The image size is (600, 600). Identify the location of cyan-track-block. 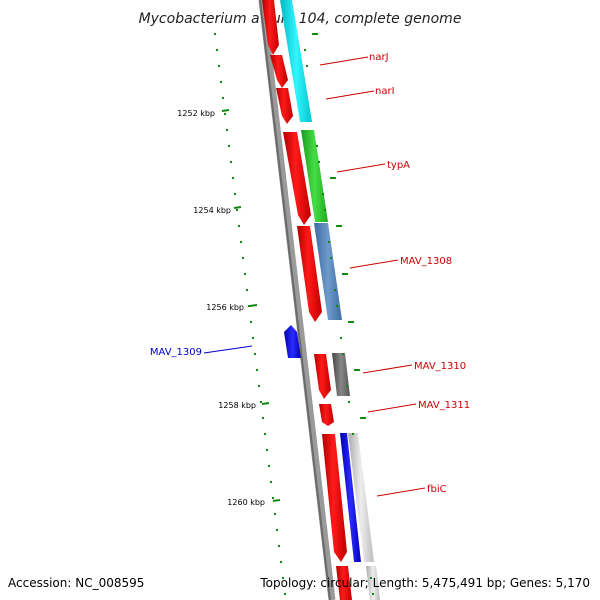
(296, 61).